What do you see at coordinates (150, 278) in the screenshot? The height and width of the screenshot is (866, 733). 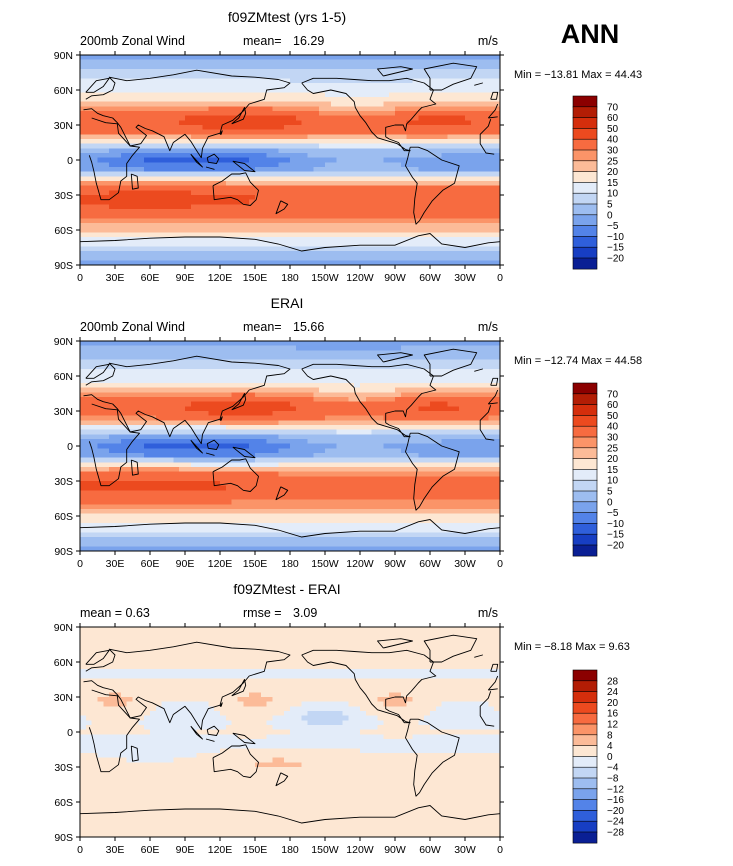 I see `x-tick-label: 60E` at bounding box center [150, 278].